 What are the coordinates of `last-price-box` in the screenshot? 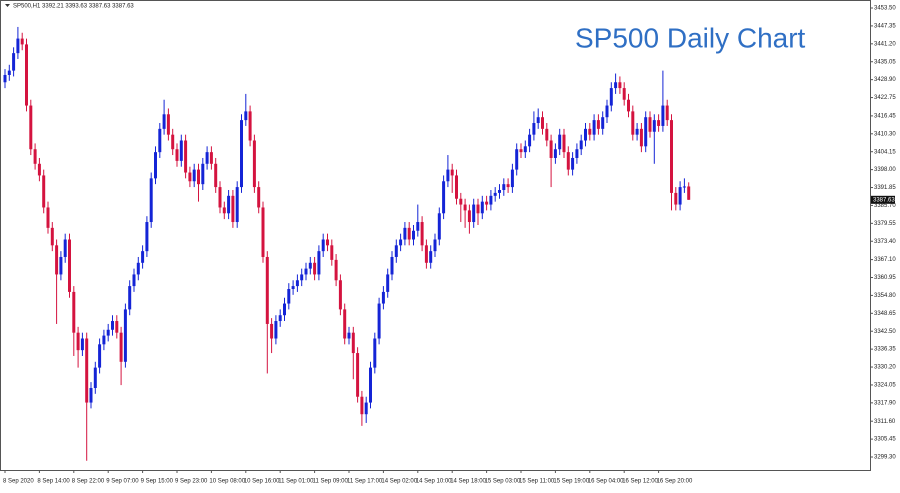 It's located at (883, 199).